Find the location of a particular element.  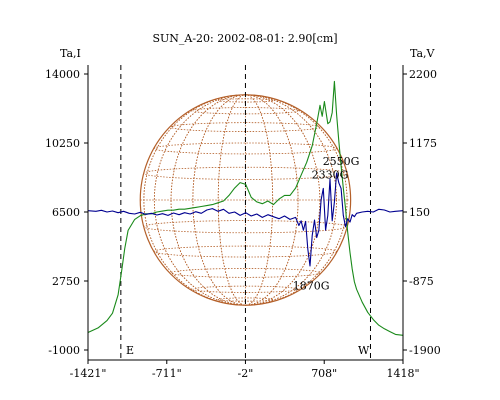

x-tick-label: -711" is located at coordinates (167, 373).